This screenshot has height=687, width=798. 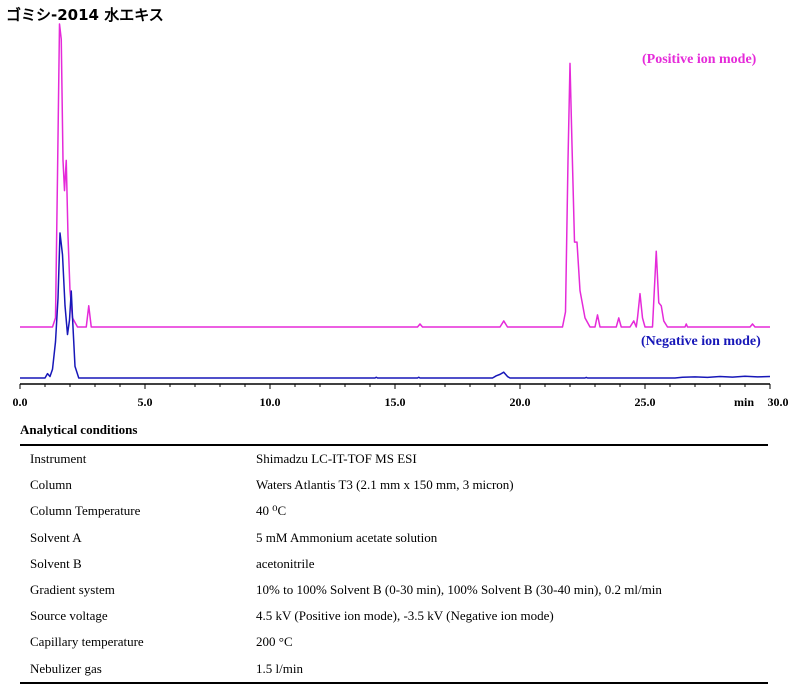 What do you see at coordinates (395, 386) in the screenshot?
I see `x-axis` at bounding box center [395, 386].